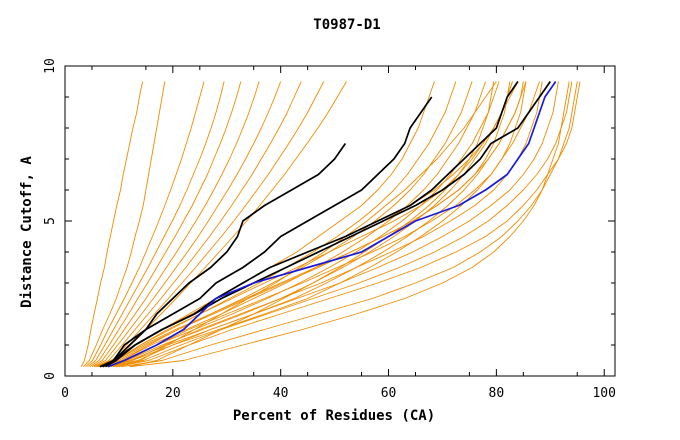 This screenshot has height=440, width=680. I want to click on x-tick-label: 60, so click(389, 393).